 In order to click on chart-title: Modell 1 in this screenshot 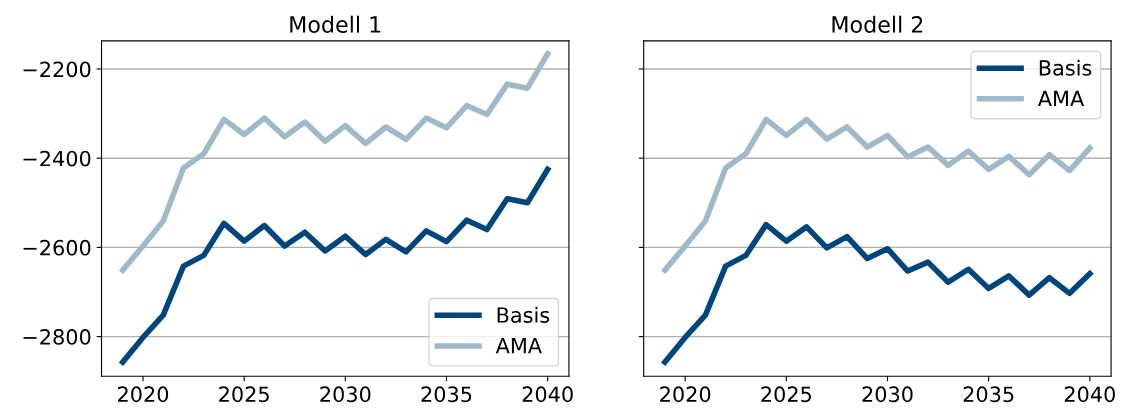, I will do `click(335, 24)`.